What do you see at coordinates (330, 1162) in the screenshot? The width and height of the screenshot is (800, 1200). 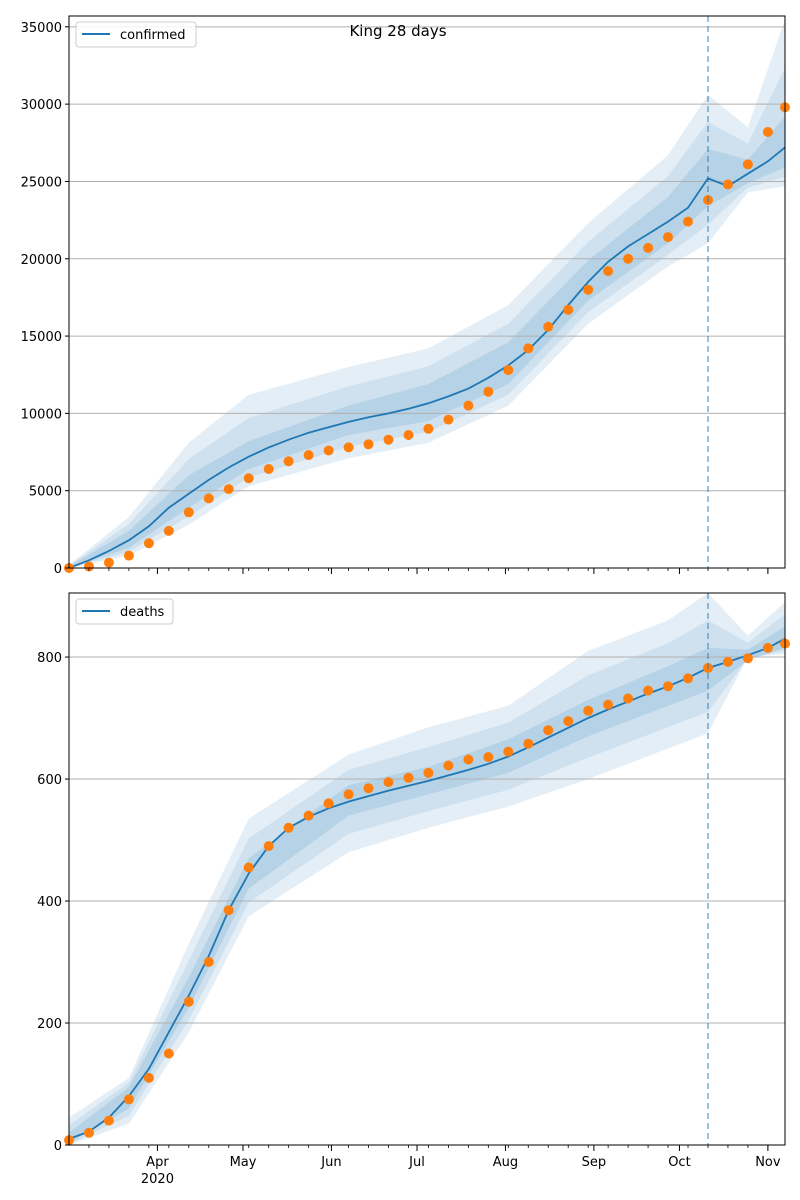 I see `x-tick-label: Jun` at bounding box center [330, 1162].